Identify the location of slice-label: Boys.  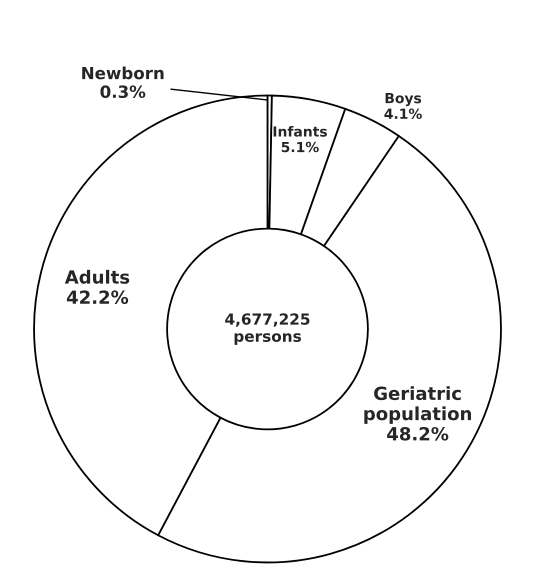
(404, 99).